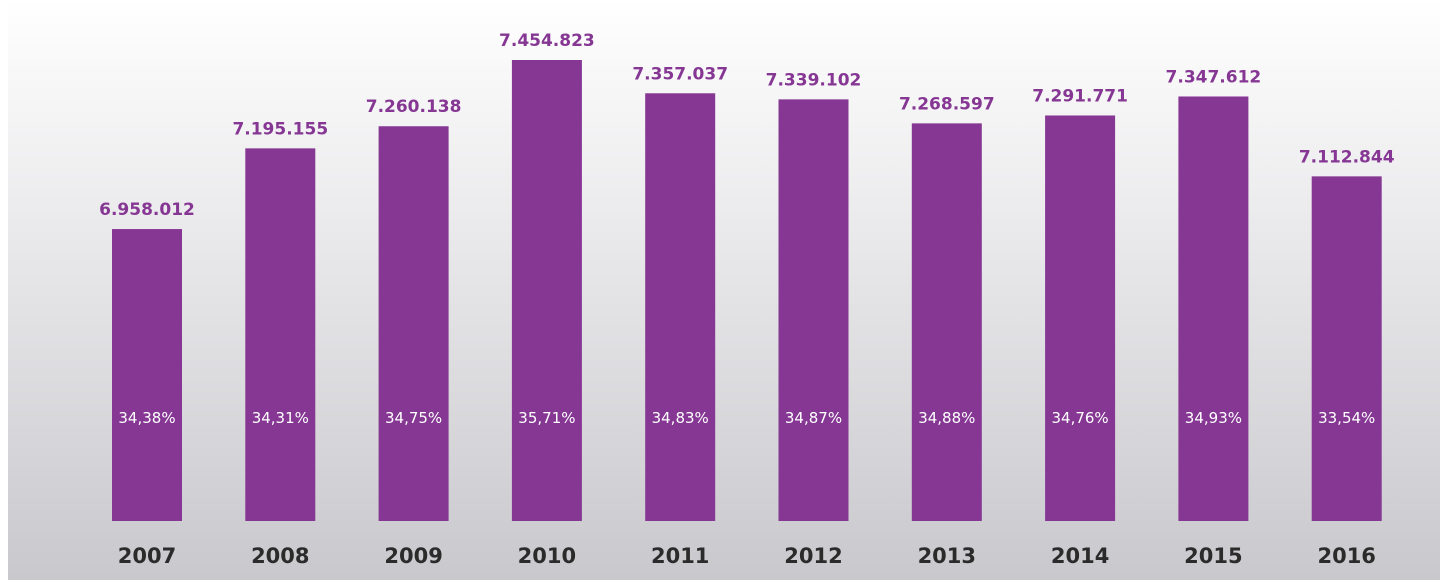 The height and width of the screenshot is (580, 1440). What do you see at coordinates (1347, 157) in the screenshot?
I see `value-label-2016: 7.112.844` at bounding box center [1347, 157].